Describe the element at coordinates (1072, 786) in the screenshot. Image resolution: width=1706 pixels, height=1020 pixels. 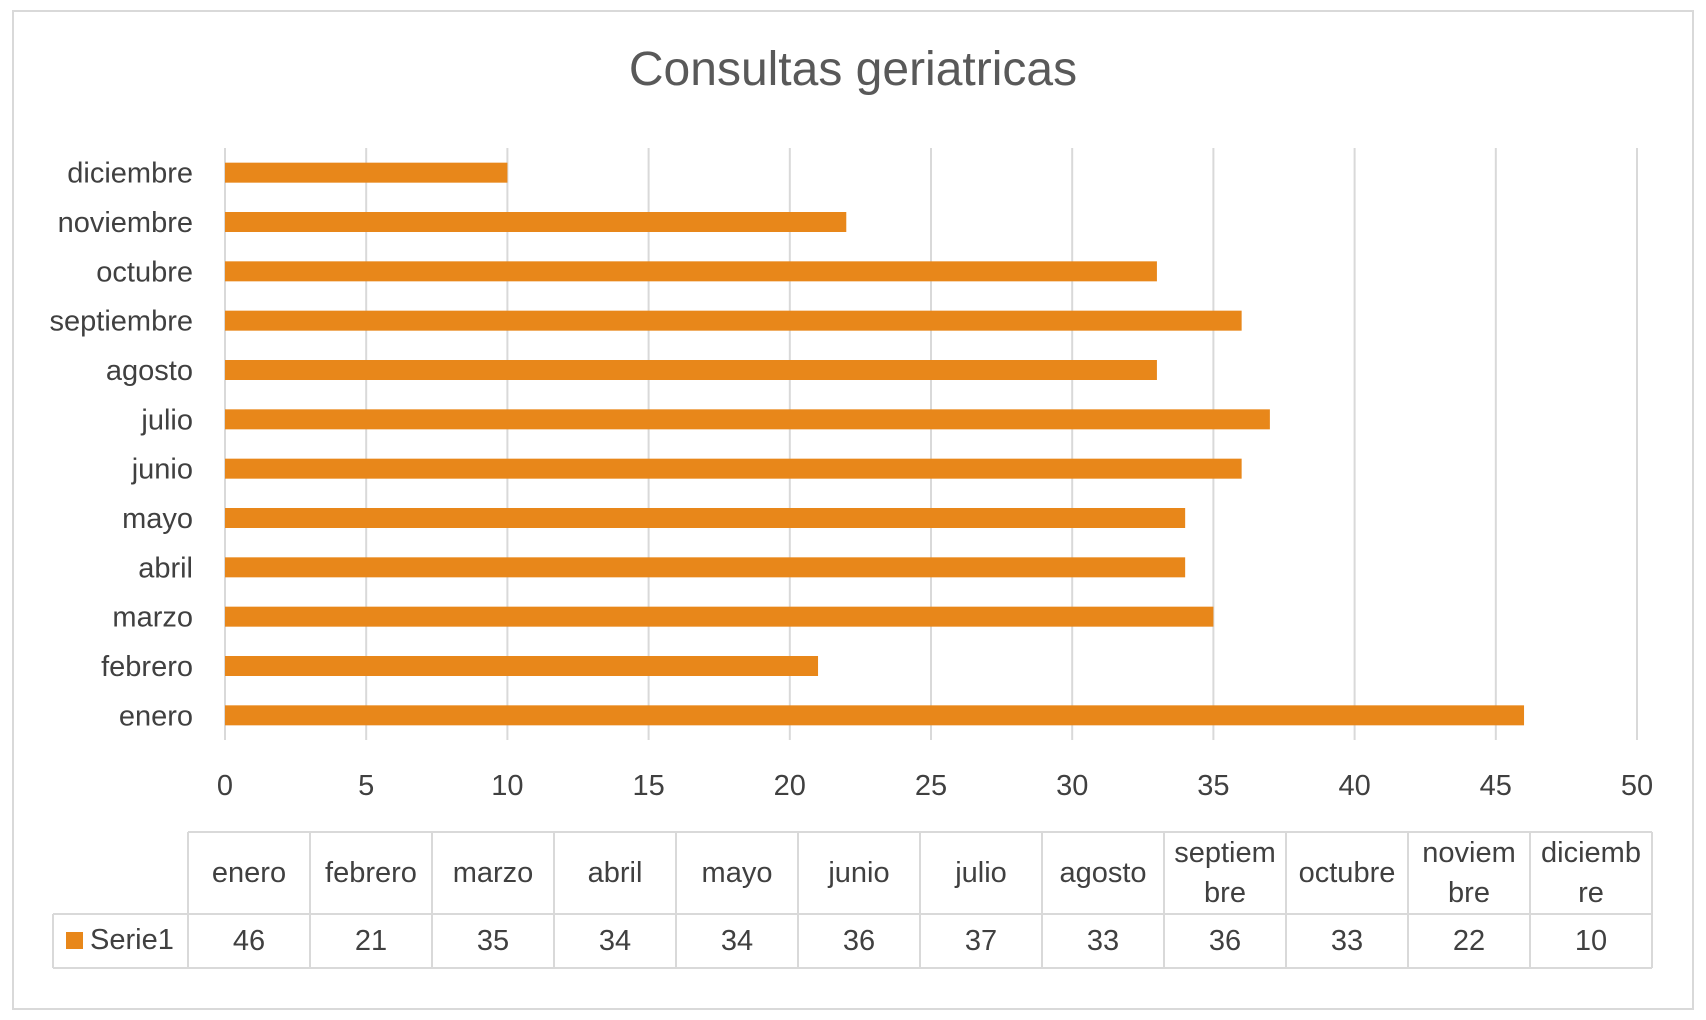
I see `x-tick-label: 30` at that location.